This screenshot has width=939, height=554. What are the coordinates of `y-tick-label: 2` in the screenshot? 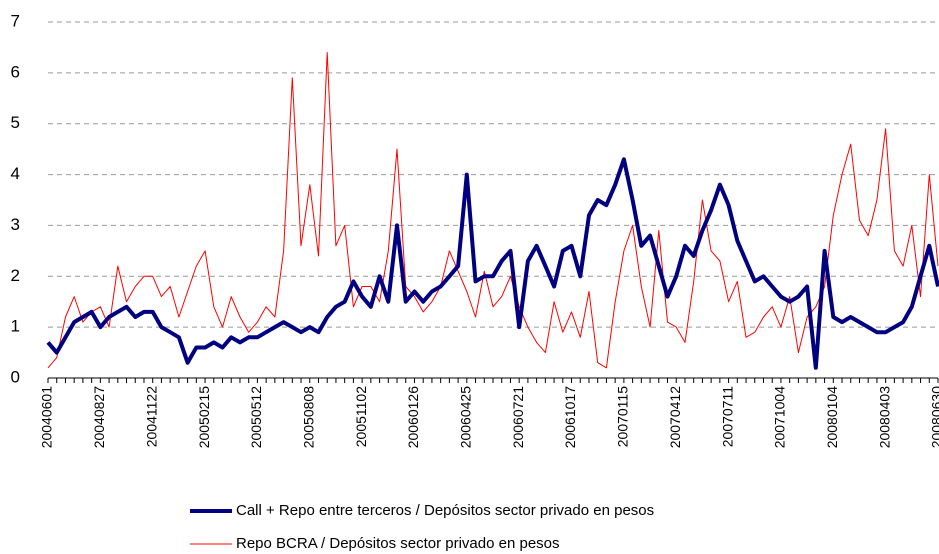 It's located at (15, 275).